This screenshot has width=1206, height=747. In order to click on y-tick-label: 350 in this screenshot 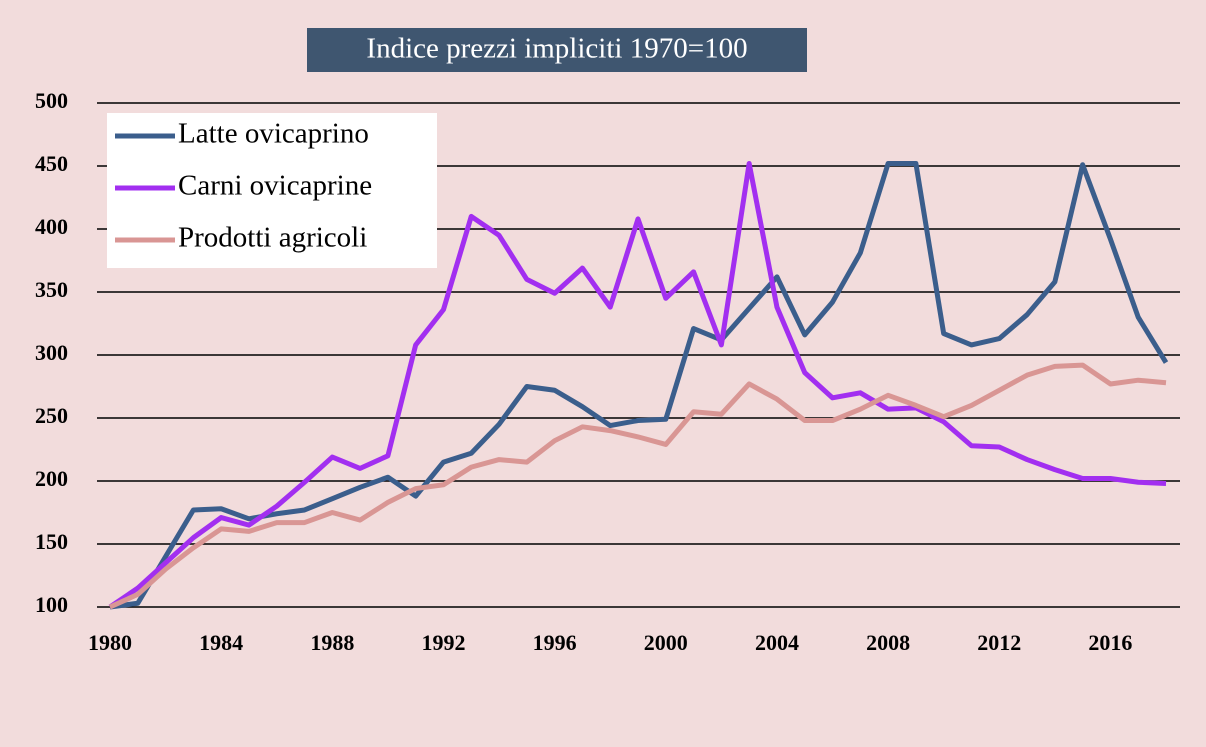, I will do `click(51, 289)`.